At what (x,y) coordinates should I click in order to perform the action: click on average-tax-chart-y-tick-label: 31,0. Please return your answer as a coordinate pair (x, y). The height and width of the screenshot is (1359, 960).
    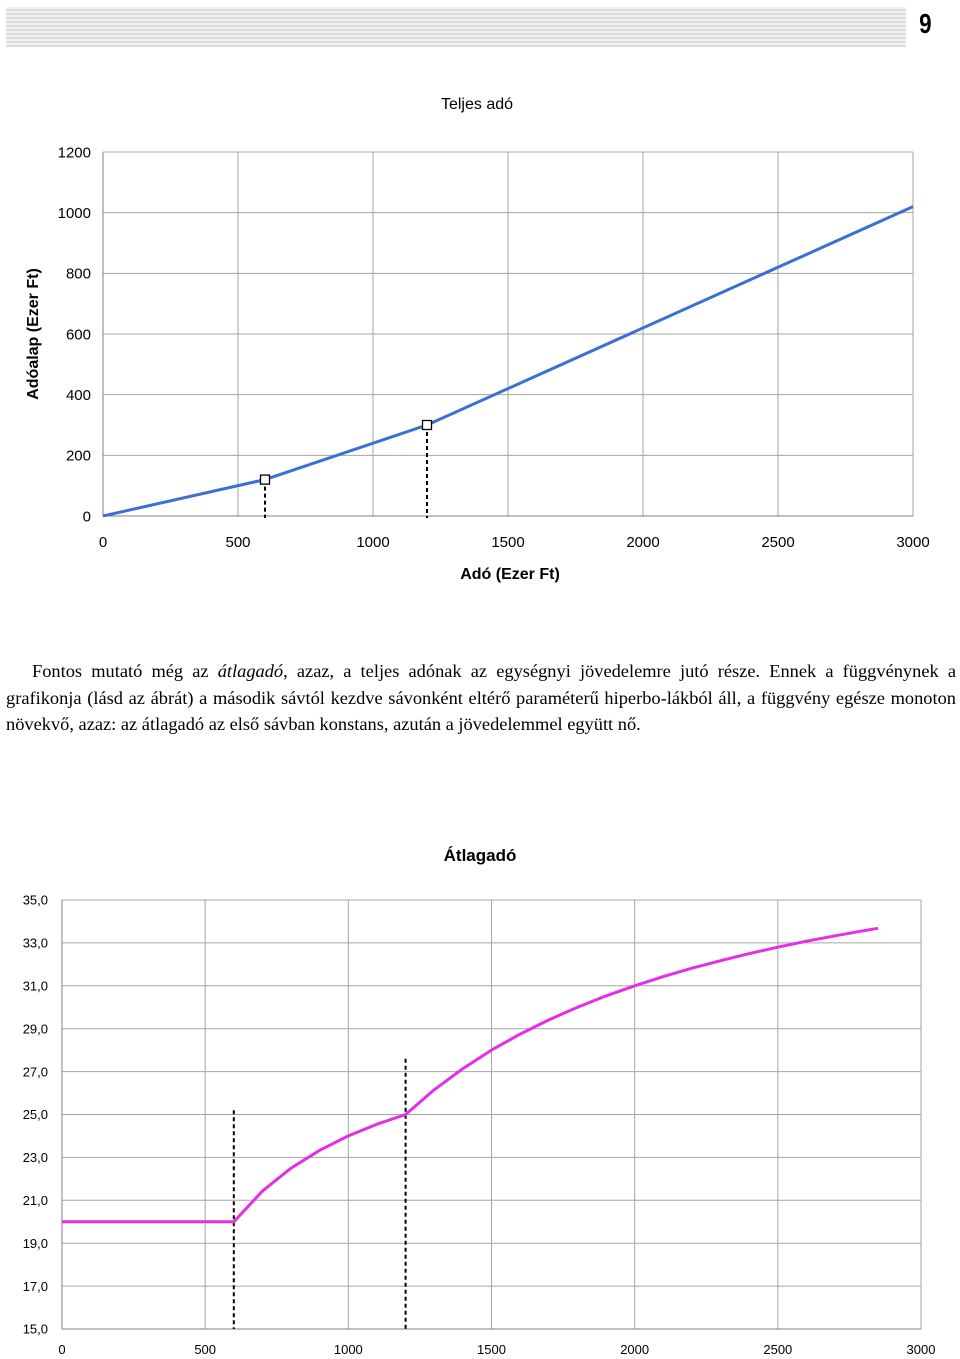
    Looking at the image, I should click on (35, 985).